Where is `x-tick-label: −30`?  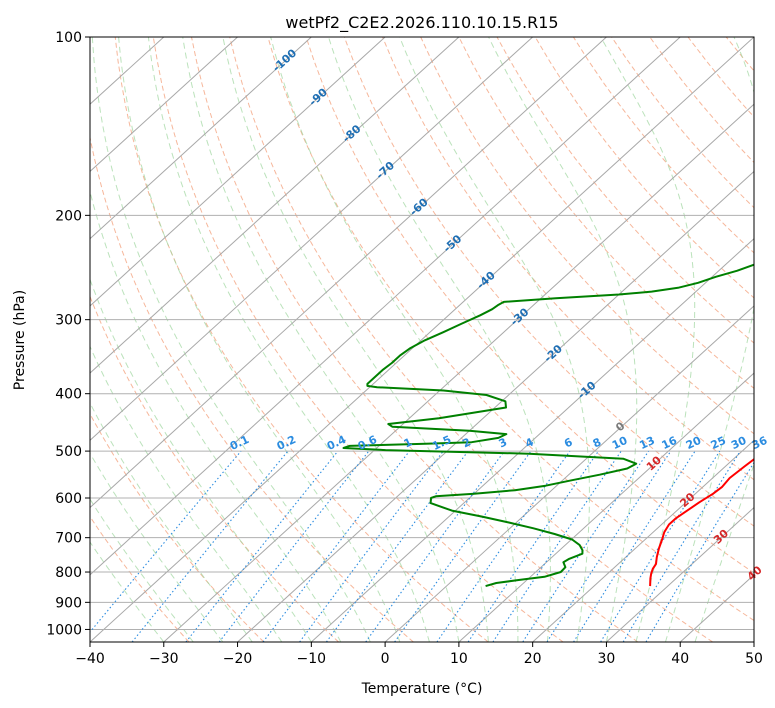
x-tick-label: −30 is located at coordinates (164, 659).